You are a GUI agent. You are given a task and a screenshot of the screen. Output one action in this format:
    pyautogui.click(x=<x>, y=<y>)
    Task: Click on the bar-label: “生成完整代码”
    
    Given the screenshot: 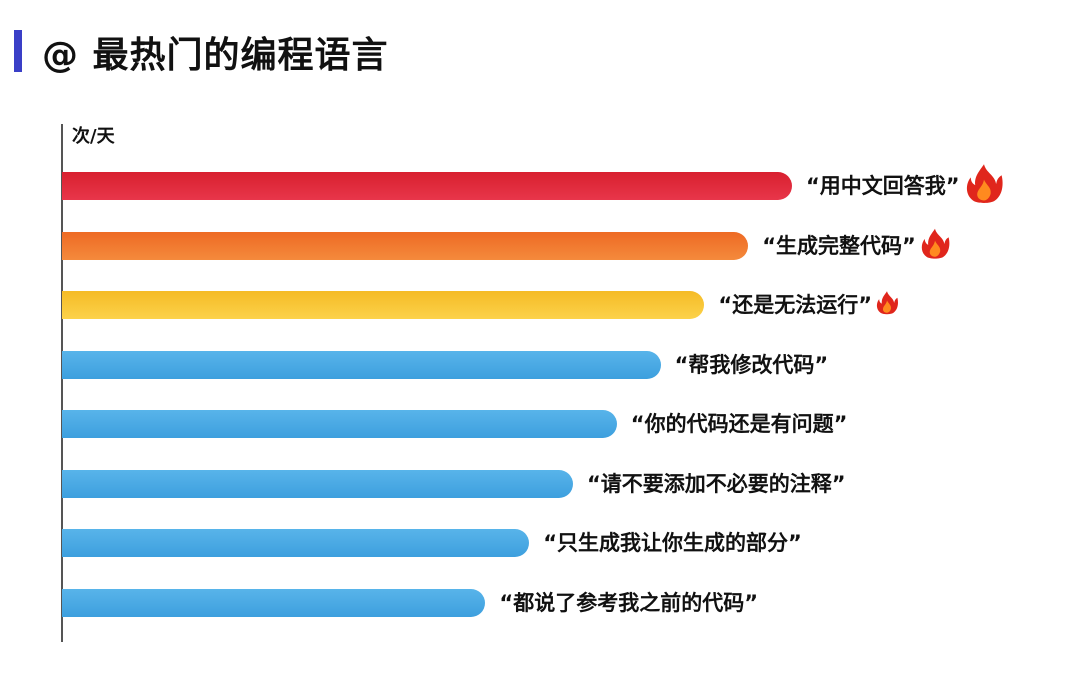 What is the action you would take?
    pyautogui.click(x=839, y=245)
    